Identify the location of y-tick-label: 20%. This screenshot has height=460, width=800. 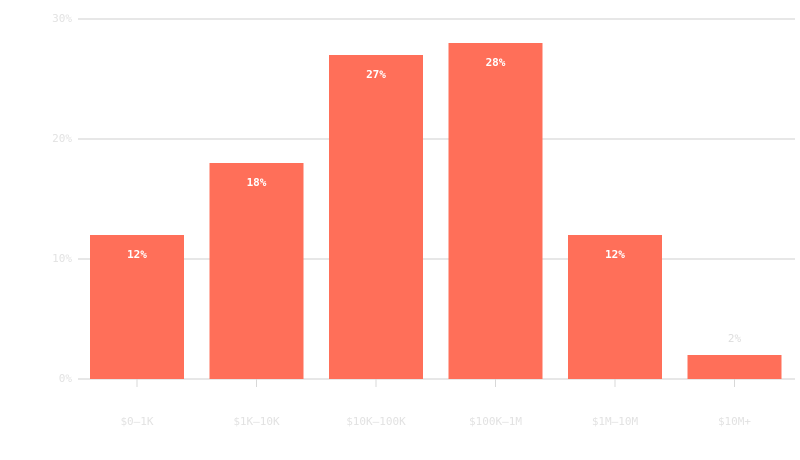
(62, 138).